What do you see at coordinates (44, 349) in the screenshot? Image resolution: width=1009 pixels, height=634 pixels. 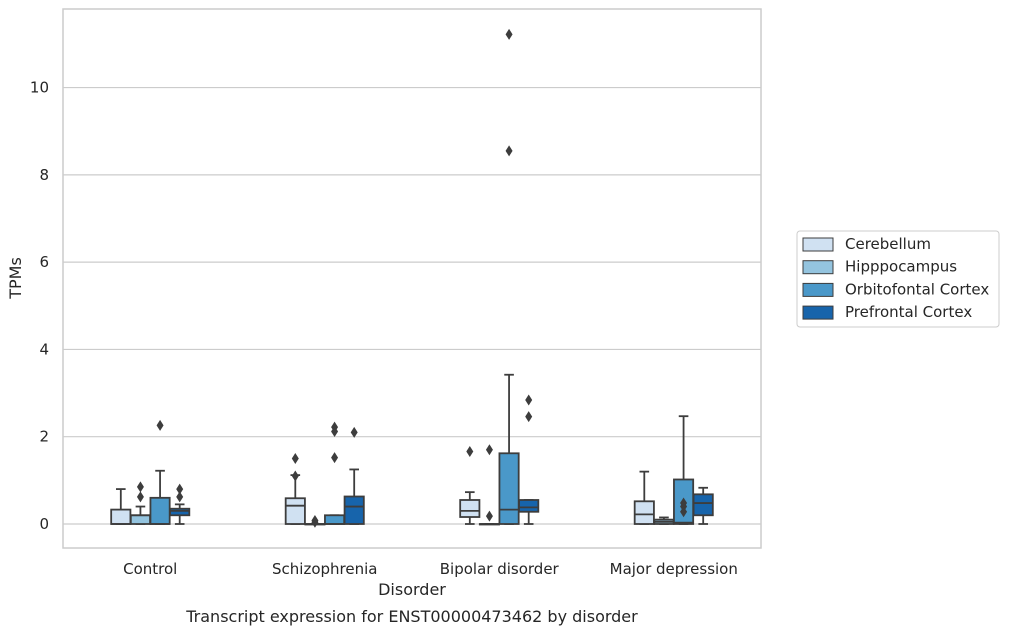 I see `y-tick-label-4: 4` at bounding box center [44, 349].